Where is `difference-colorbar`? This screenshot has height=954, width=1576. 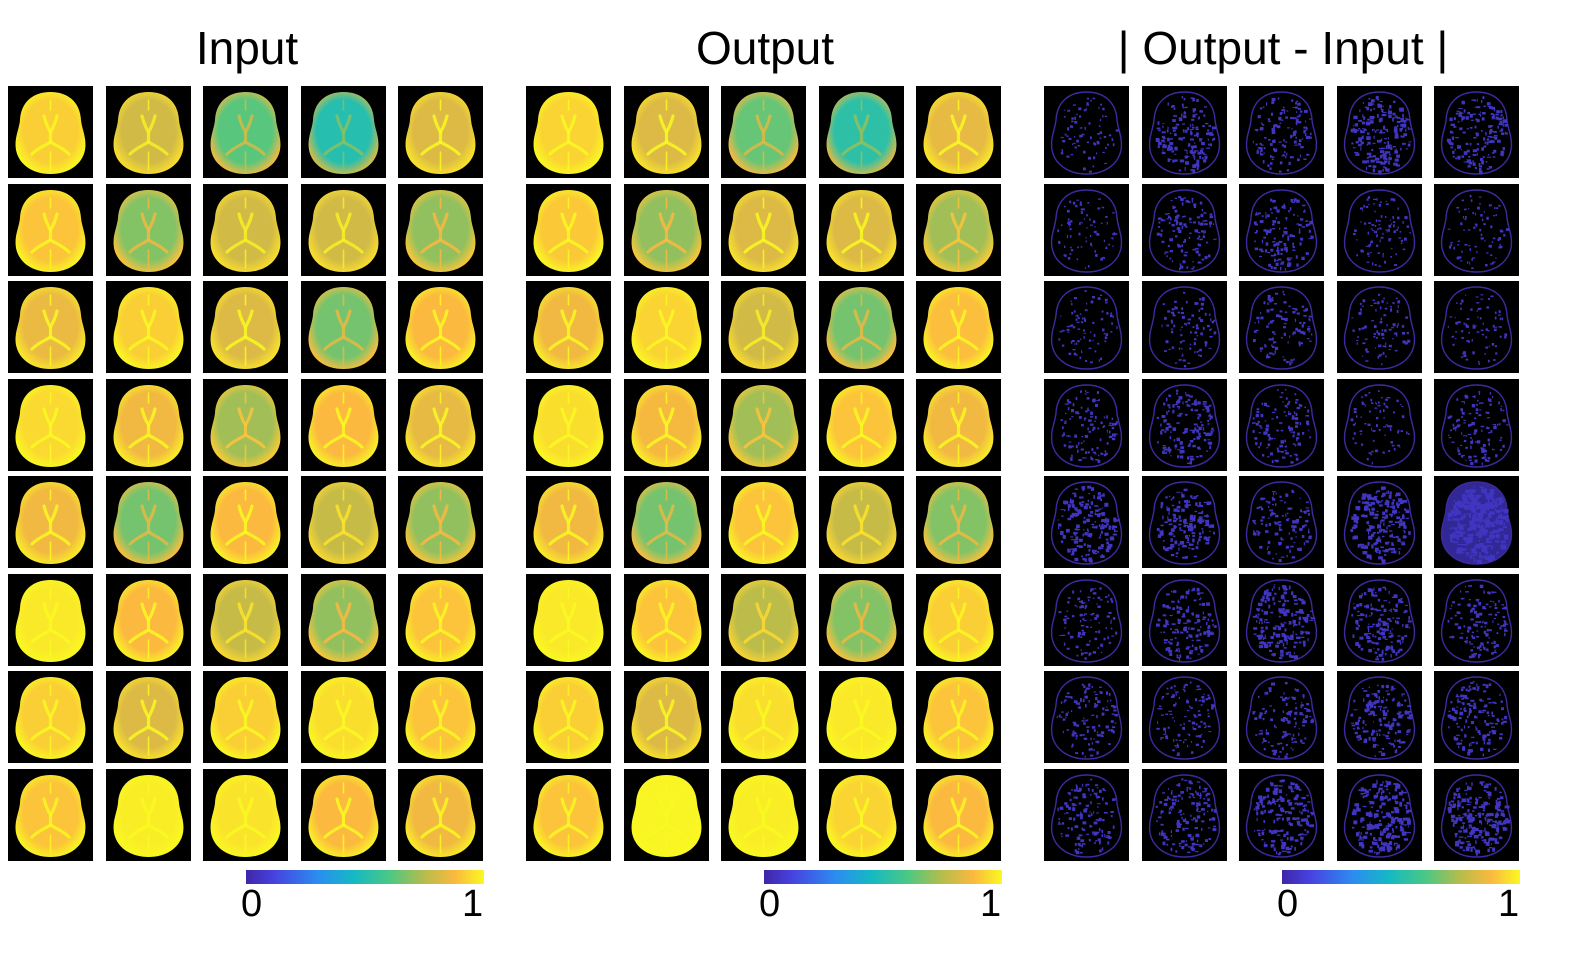 difference-colorbar is located at coordinates (1401, 877).